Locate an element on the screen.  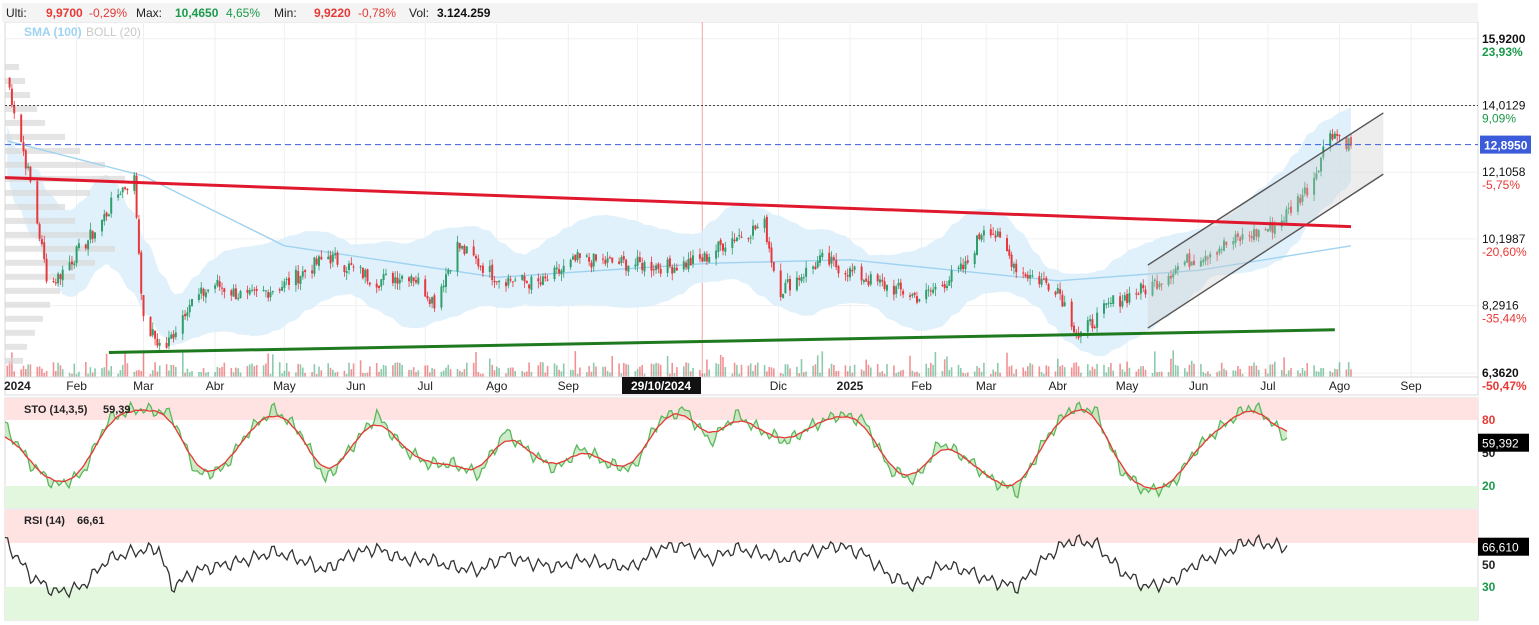
sto-level-label: 20 is located at coordinates (1489, 486).